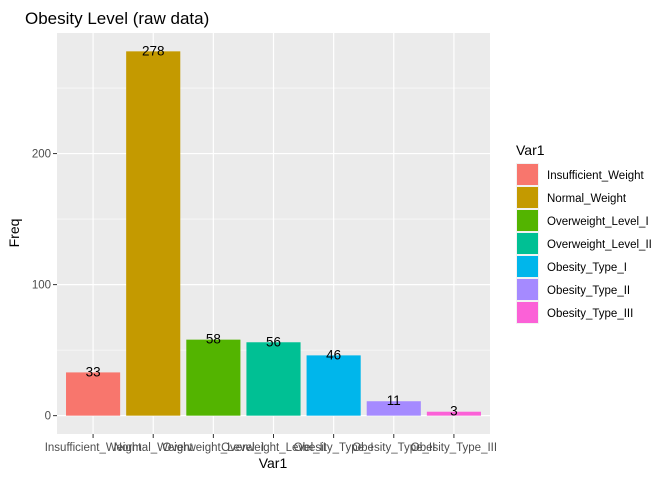 The height and width of the screenshot is (480, 672). I want to click on bar-obesity-type-ii, so click(393, 408).